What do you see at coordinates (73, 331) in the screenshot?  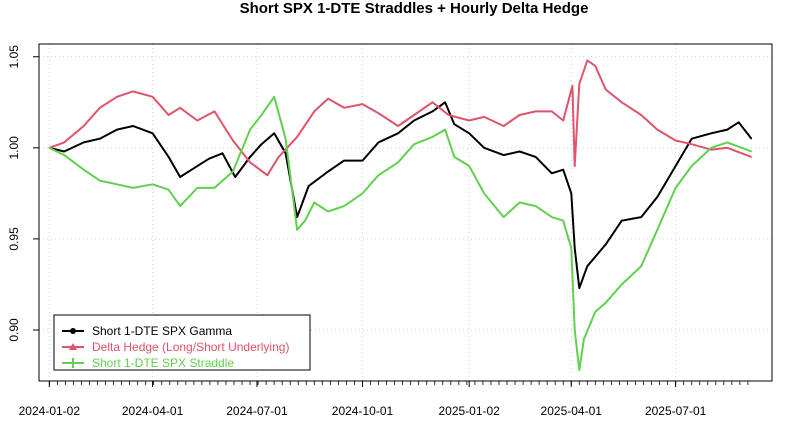 I see `legend-marker-circle` at bounding box center [73, 331].